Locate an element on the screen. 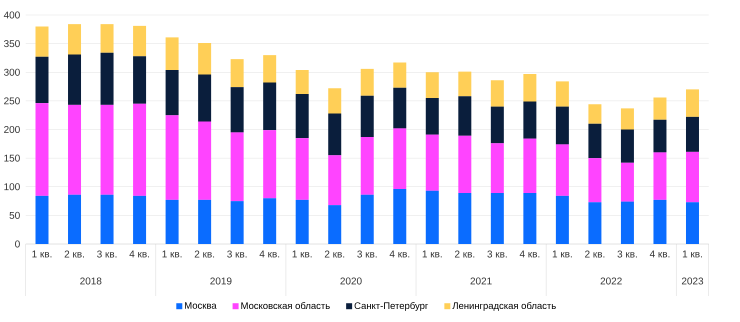 This screenshot has width=740, height=322. legend-label: Москва is located at coordinates (201, 305).